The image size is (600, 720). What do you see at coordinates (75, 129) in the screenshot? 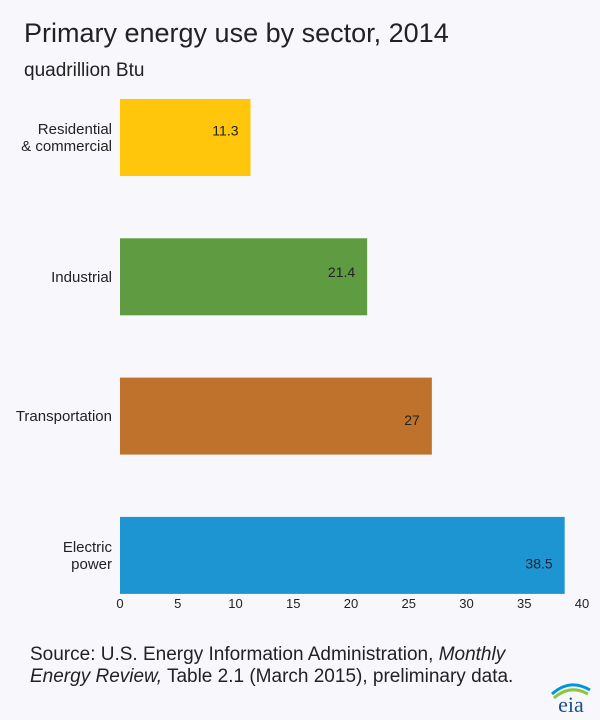
I see `category-label: Residential` at bounding box center [75, 129].